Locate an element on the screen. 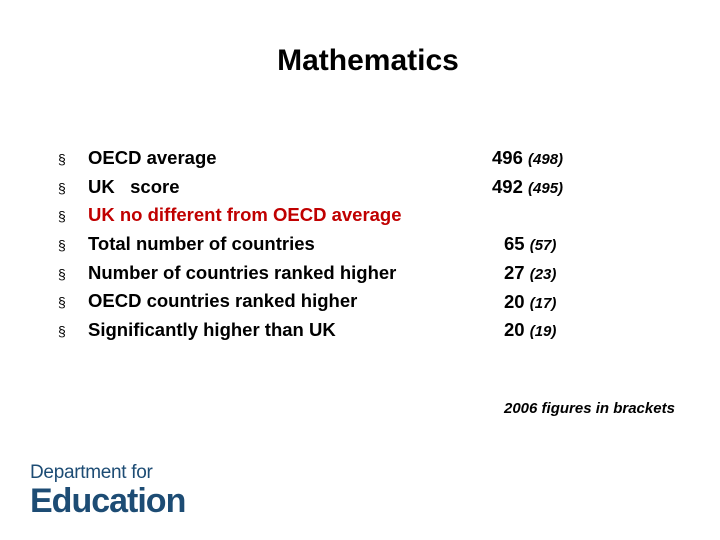 This screenshot has height=540, width=720. list-item: § Significantly higher than UK is located at coordinates (230, 330).